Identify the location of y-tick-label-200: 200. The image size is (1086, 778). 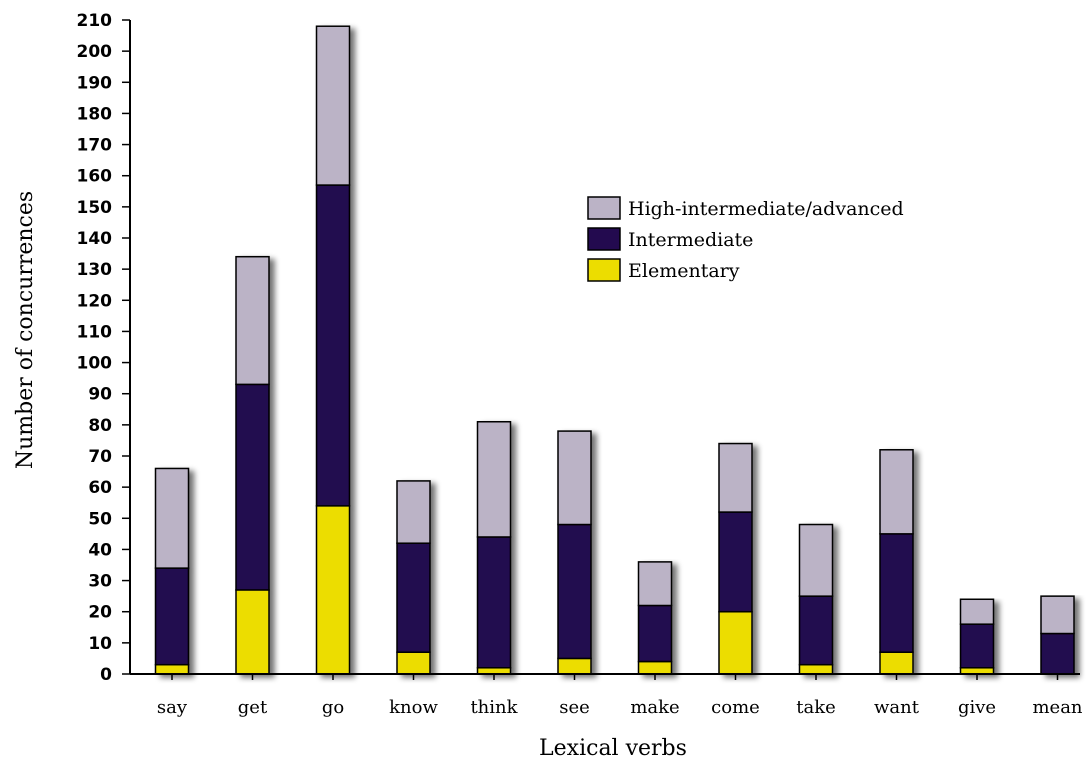
(95, 52).